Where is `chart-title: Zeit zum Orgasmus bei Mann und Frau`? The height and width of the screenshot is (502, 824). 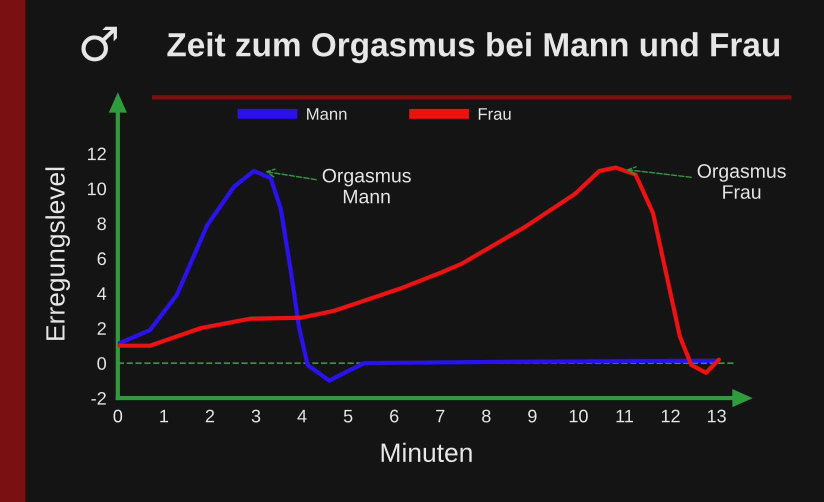 chart-title: Zeit zum Orgasmus bei Mann und Frau is located at coordinates (473, 48).